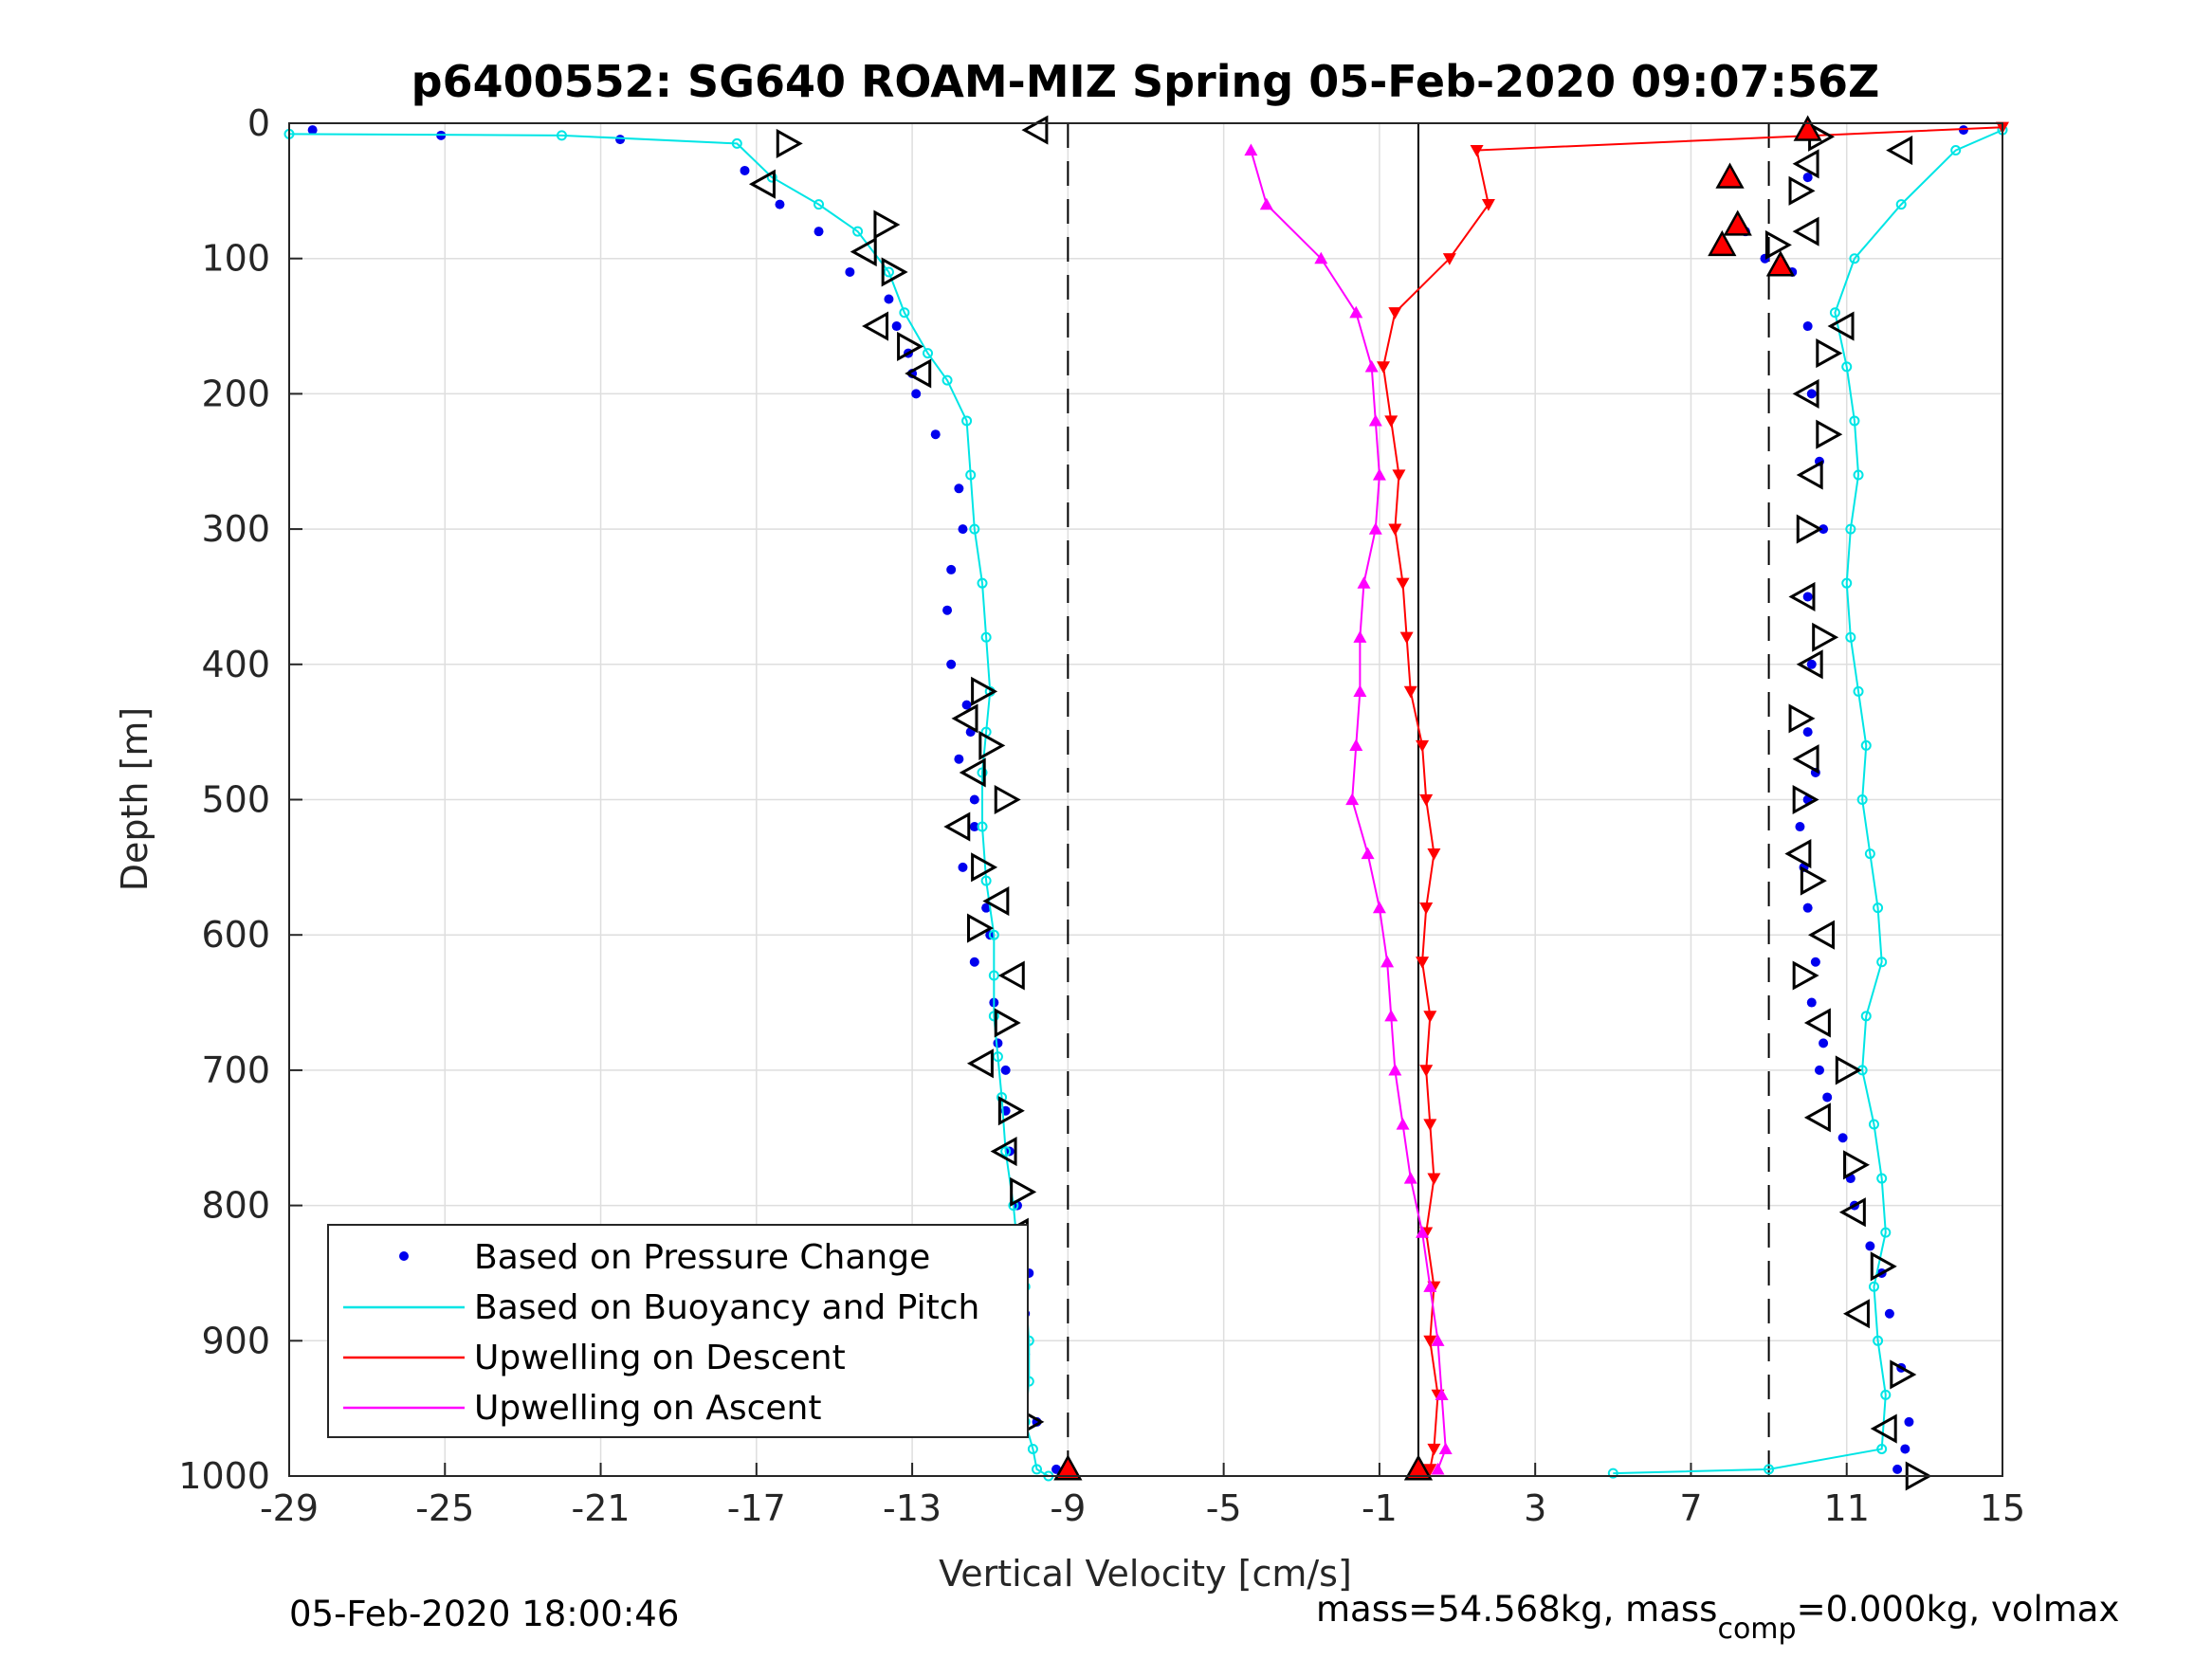 The image size is (2212, 1659). I want to click on y-tick-label: 100, so click(235, 259).